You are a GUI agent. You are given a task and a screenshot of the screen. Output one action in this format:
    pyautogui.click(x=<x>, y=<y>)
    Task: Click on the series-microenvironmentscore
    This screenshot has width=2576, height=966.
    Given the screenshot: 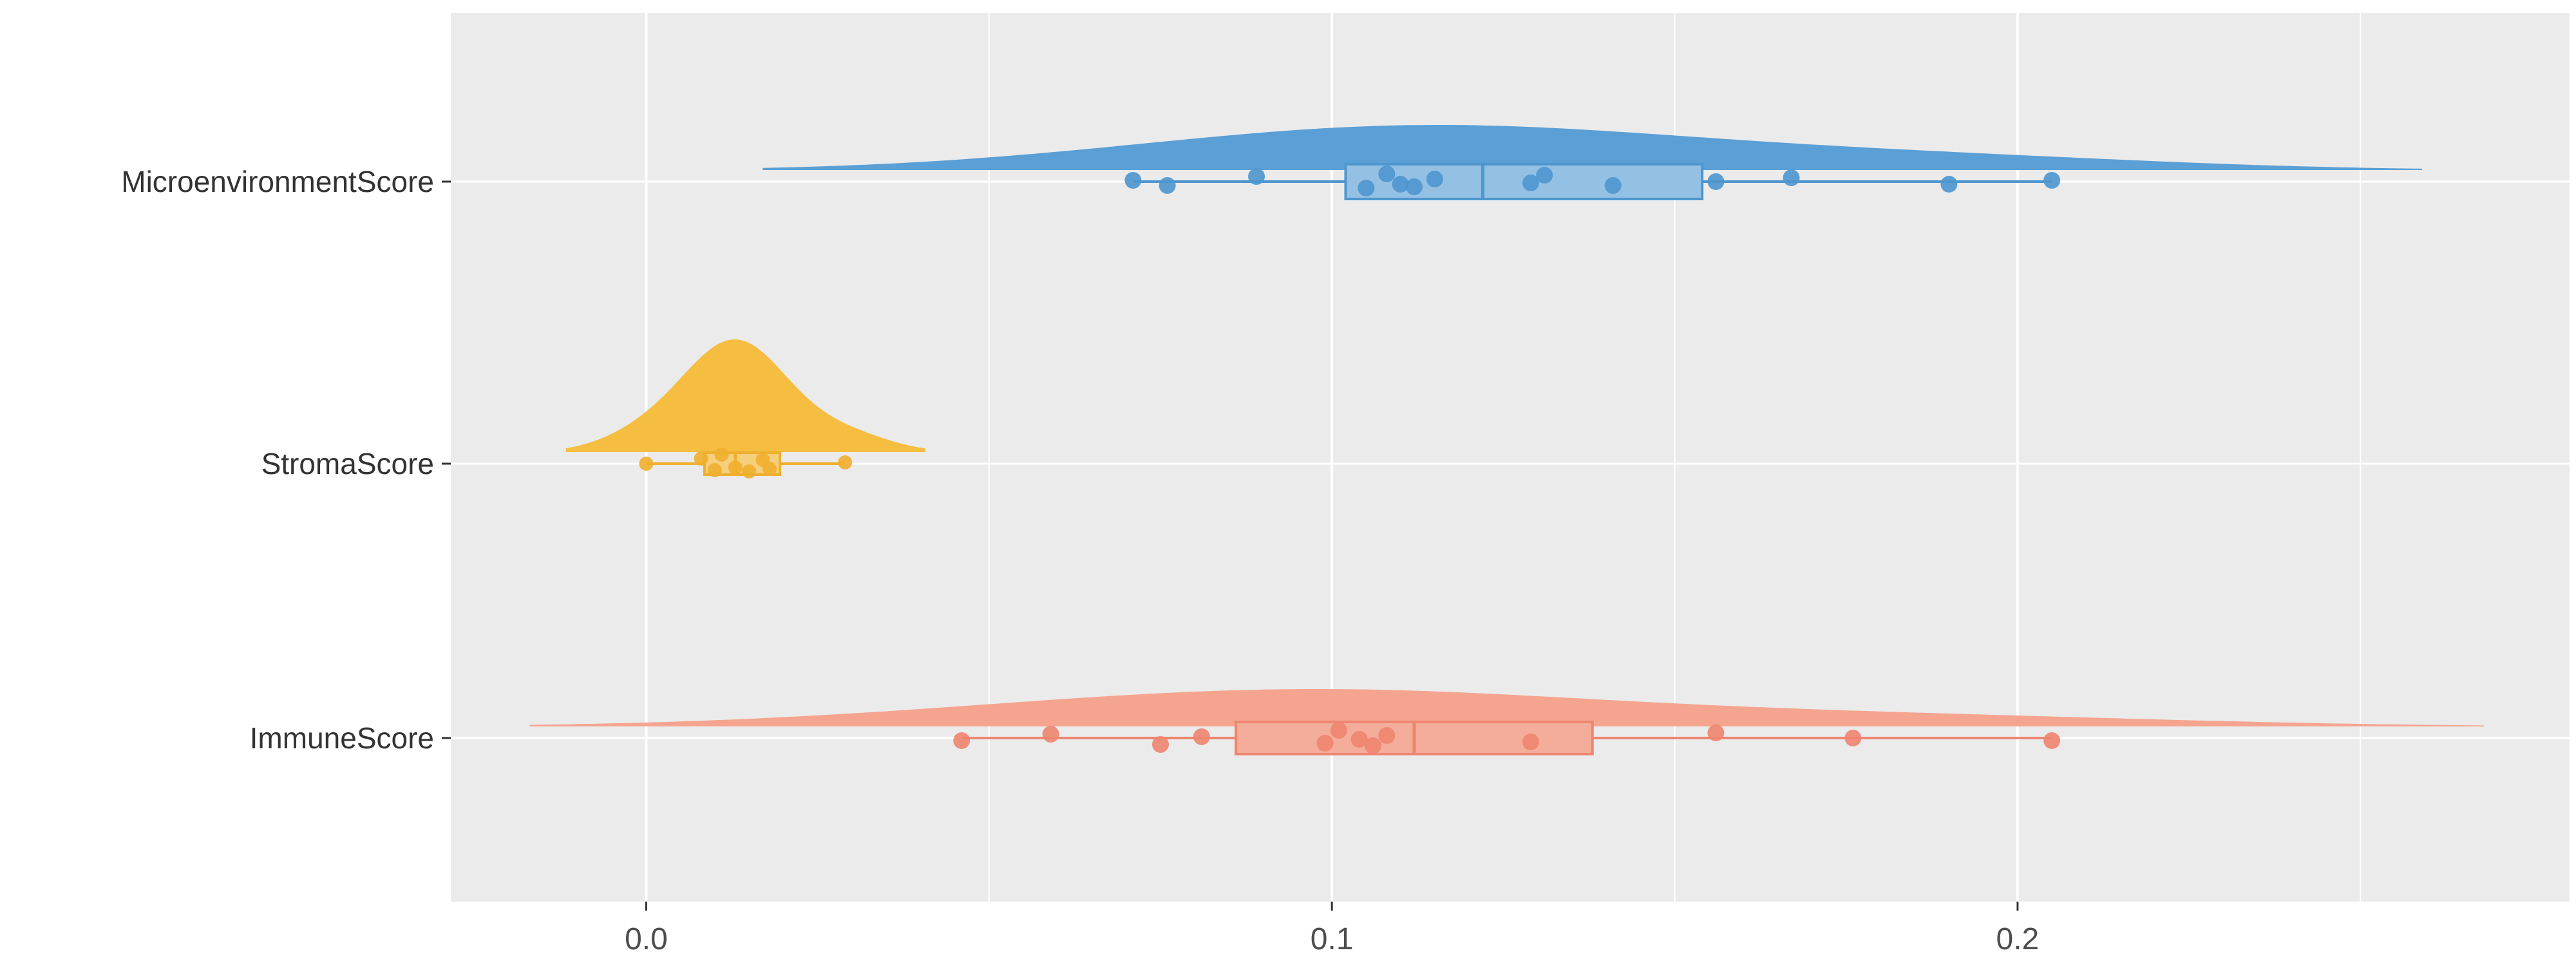 What is the action you would take?
    pyautogui.click(x=1593, y=163)
    